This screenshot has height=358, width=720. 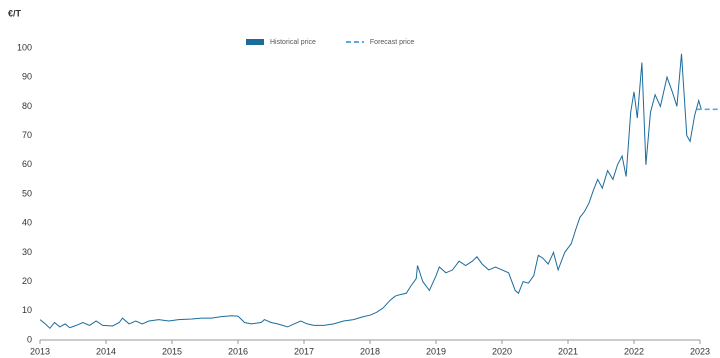 What do you see at coordinates (700, 351) in the screenshot?
I see `x-tick-label: 2023` at bounding box center [700, 351].